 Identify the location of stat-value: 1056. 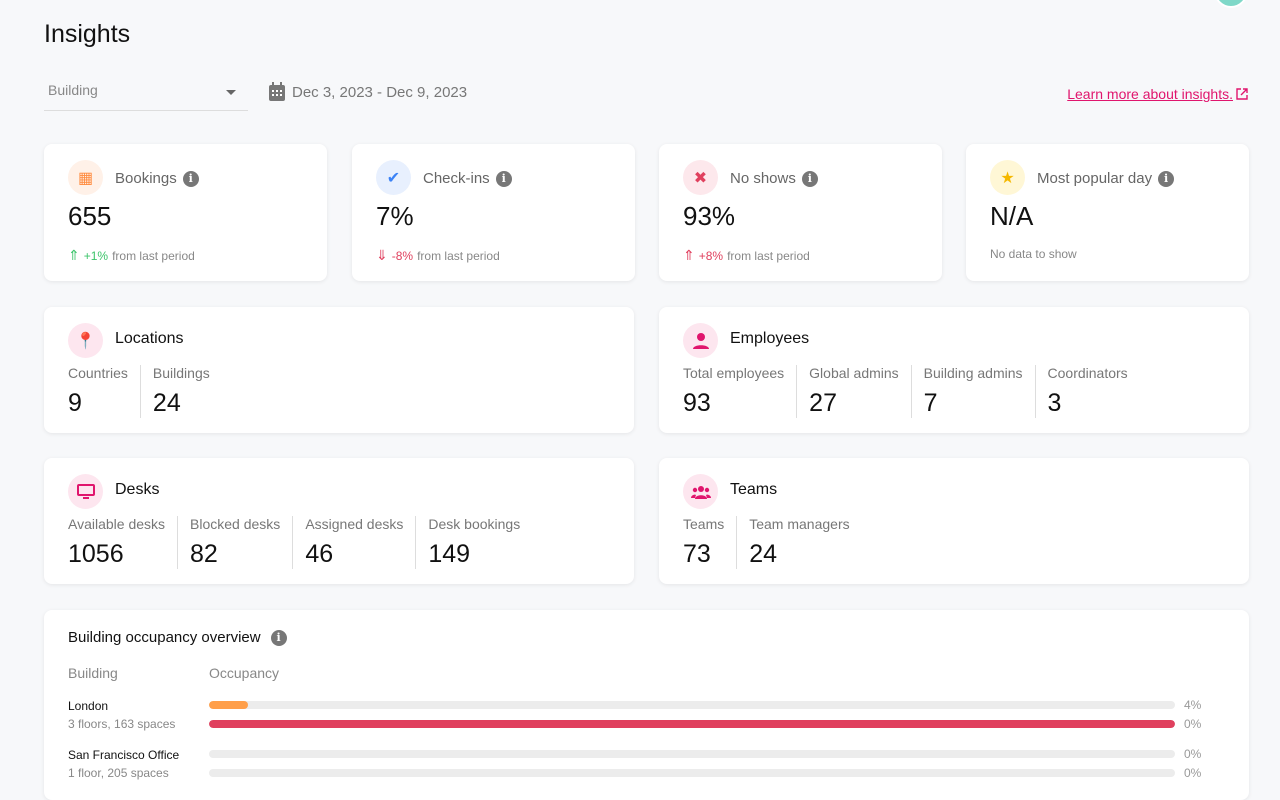
(96, 554).